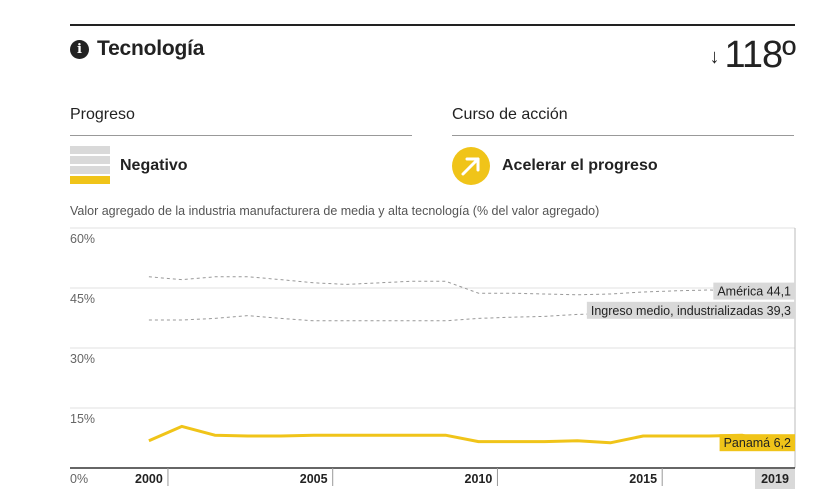 This screenshot has width=821, height=503. I want to click on series-line-am-rica, so click(462, 286).